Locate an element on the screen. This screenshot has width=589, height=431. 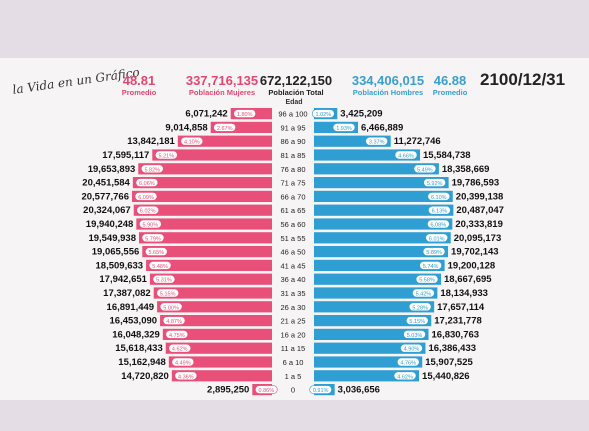
women-value-label: 19,065,556 is located at coordinates (116, 252).